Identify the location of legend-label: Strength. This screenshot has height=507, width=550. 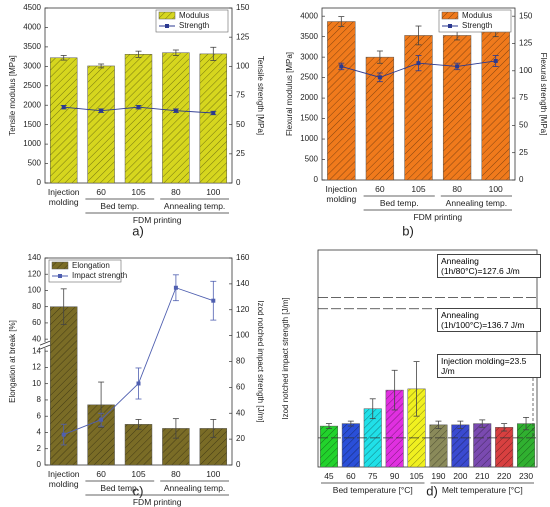
(194, 25).